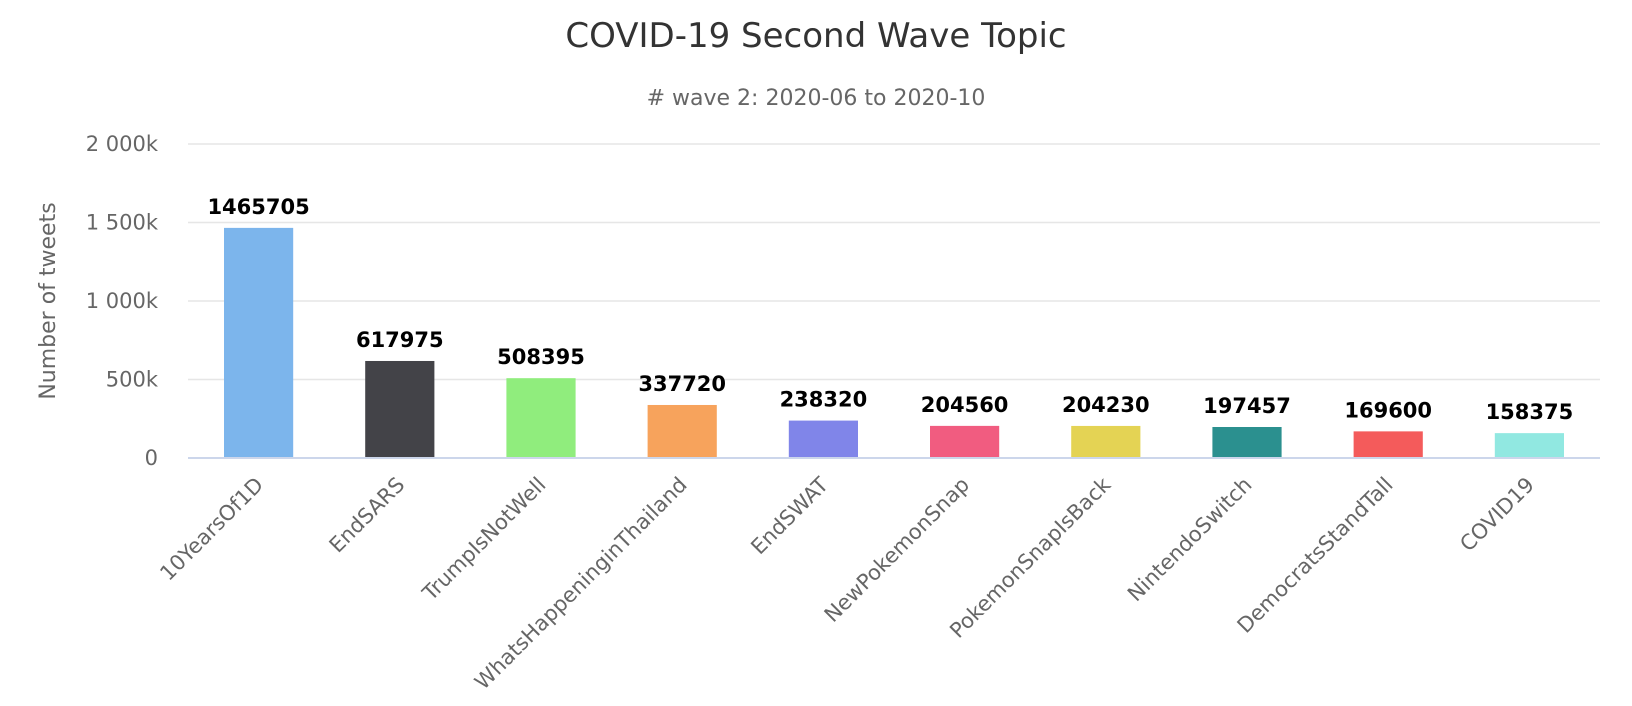 The width and height of the screenshot is (1632, 706). Describe the element at coordinates (815, 36) in the screenshot. I see `chart-title: COVID-19 Second Wave Topic` at that location.